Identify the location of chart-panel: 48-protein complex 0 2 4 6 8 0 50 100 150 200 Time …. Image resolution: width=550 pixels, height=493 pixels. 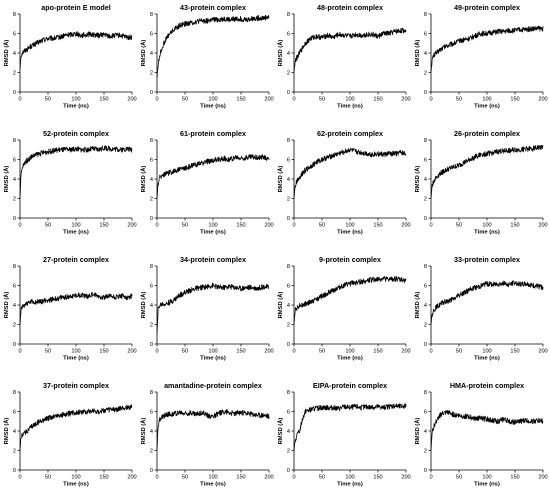
(344, 56).